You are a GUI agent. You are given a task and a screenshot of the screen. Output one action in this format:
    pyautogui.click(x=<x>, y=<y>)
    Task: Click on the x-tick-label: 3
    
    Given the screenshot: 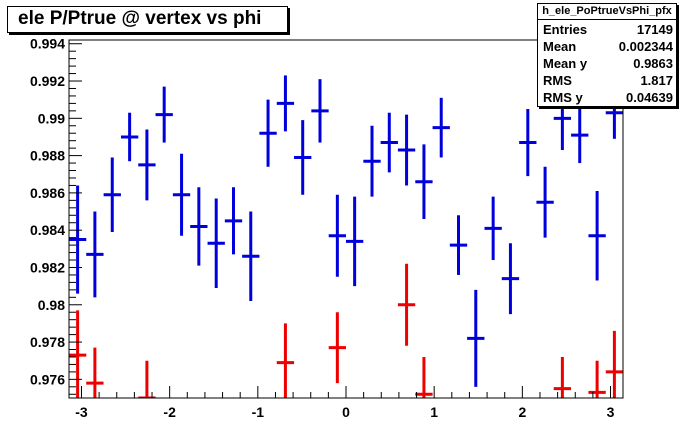 What is the action you would take?
    pyautogui.click(x=611, y=412)
    